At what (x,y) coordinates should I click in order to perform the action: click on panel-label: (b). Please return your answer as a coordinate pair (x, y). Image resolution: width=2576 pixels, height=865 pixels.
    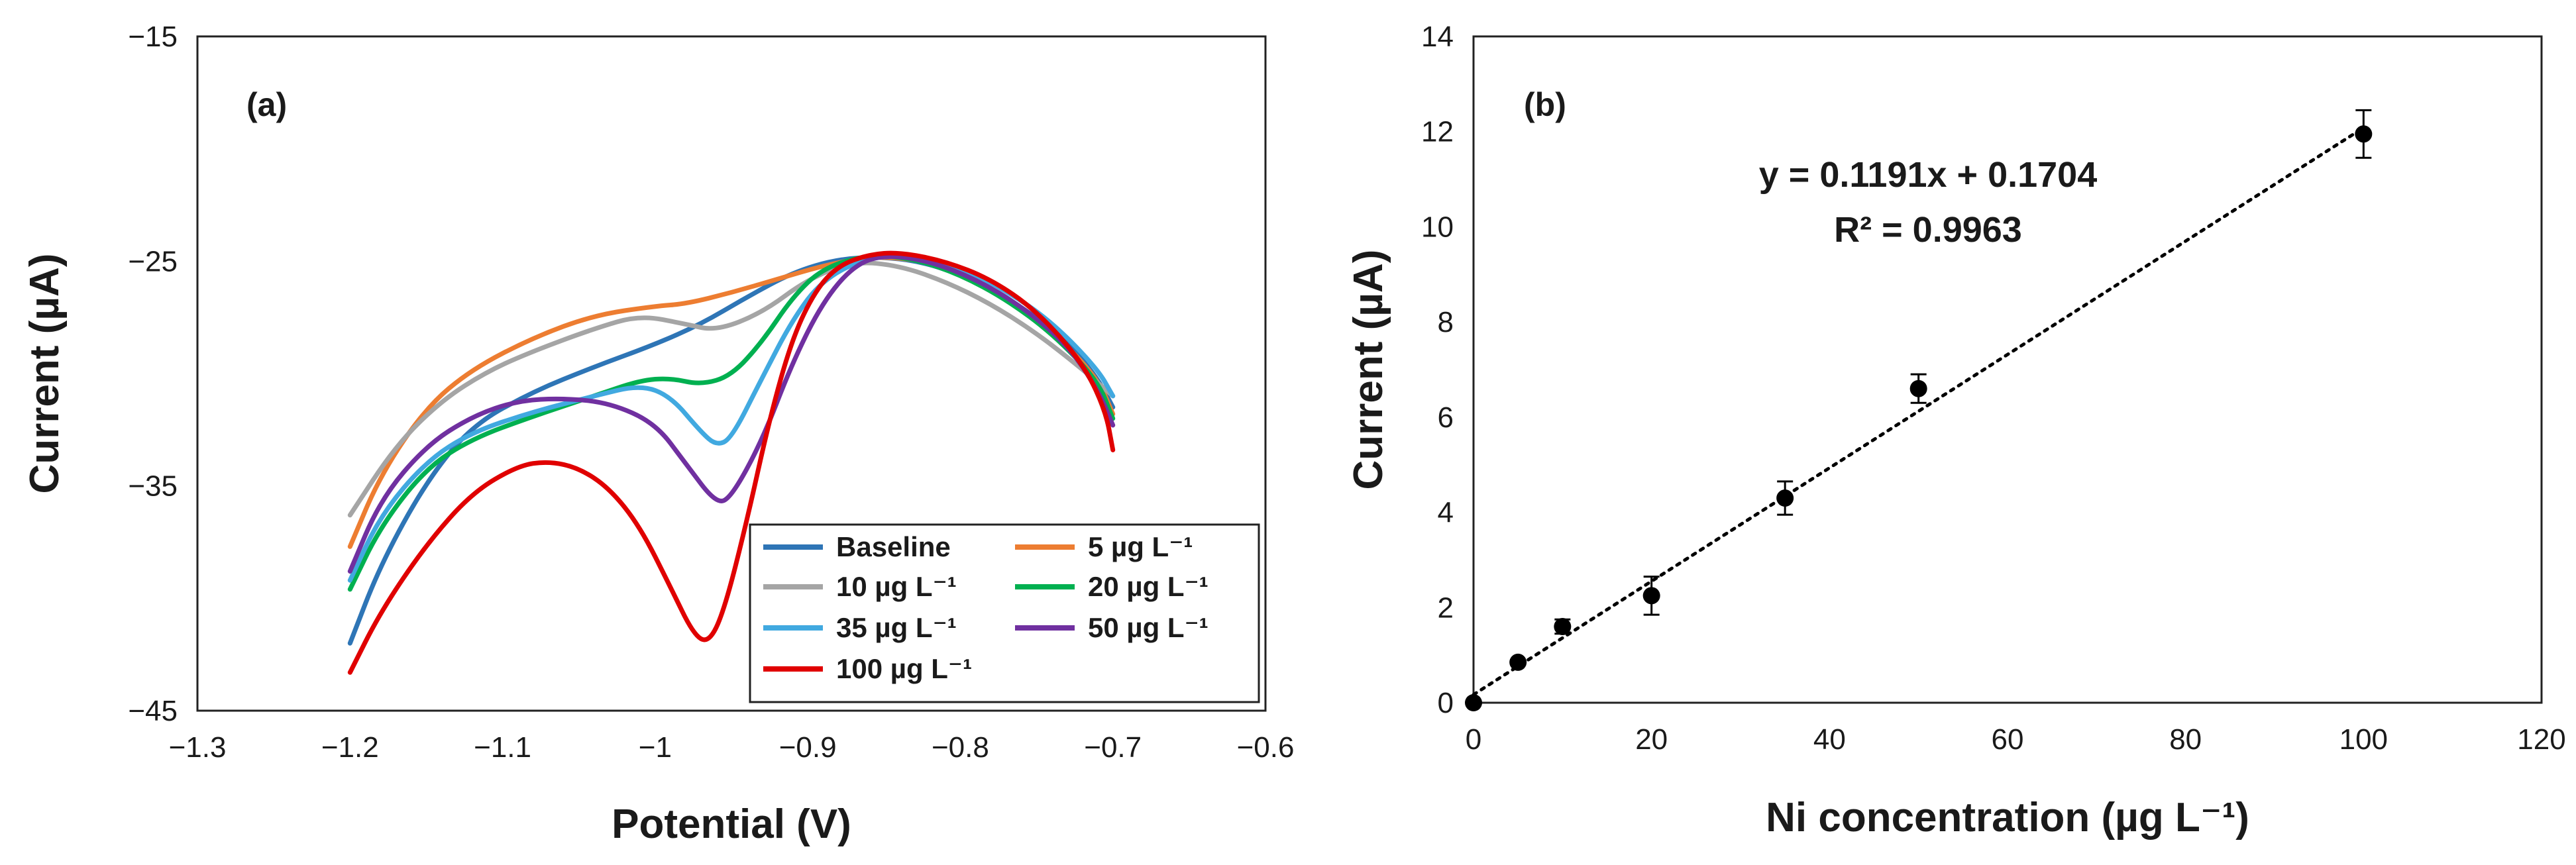
    Looking at the image, I should click on (1545, 104).